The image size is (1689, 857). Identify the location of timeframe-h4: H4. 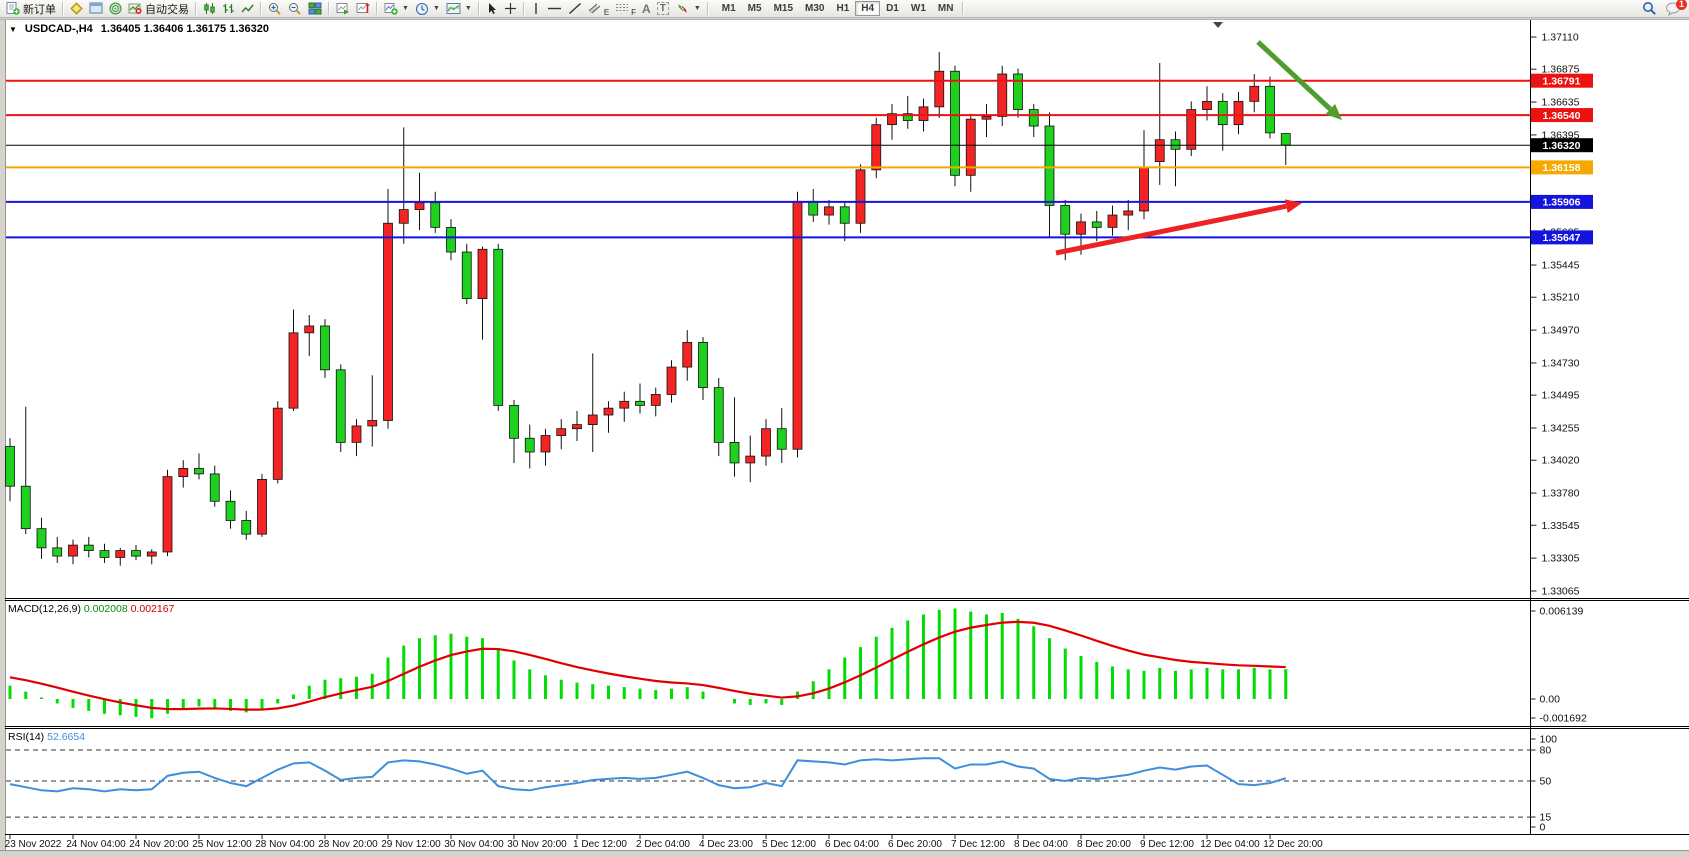
(868, 8).